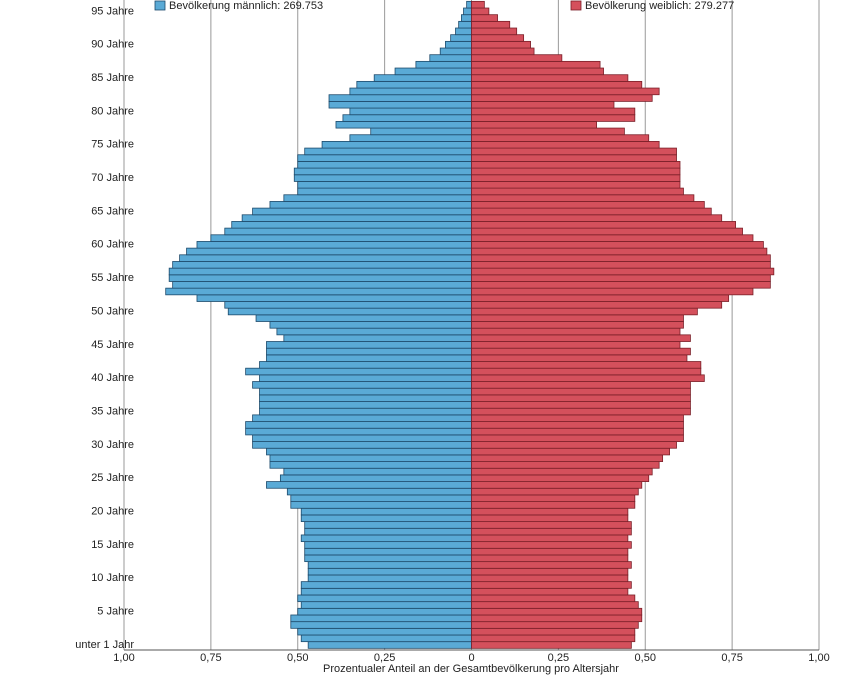  Describe the element at coordinates (112, 245) in the screenshot. I see `y-tick-label: 60 Jahre` at that location.